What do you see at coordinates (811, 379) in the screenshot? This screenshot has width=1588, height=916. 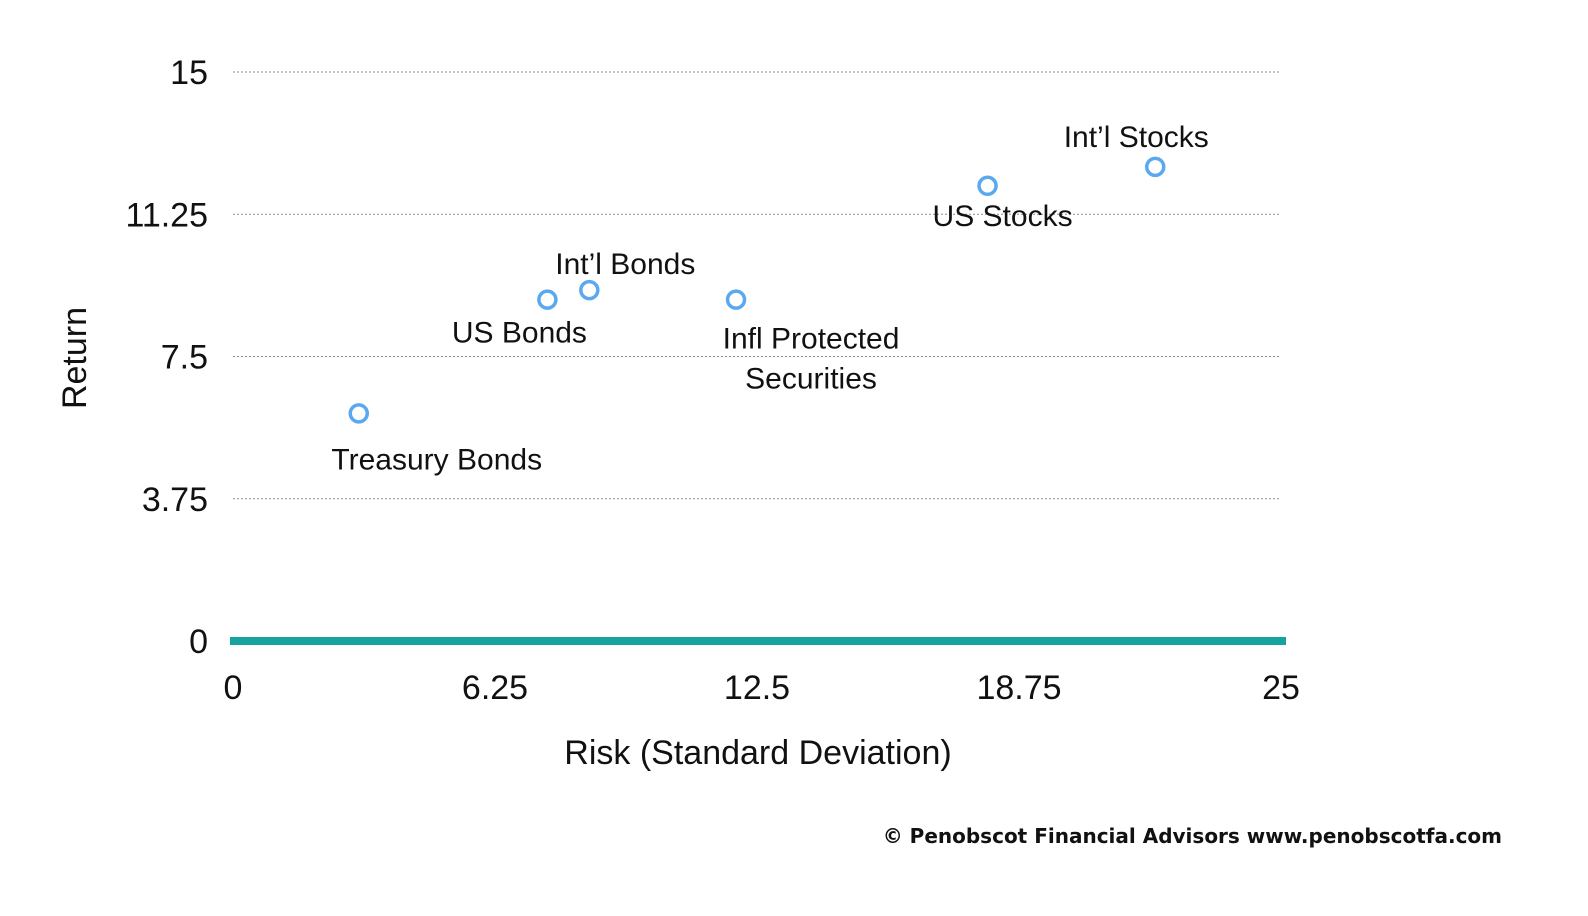 I see `data-point-label: Securities` at bounding box center [811, 379].